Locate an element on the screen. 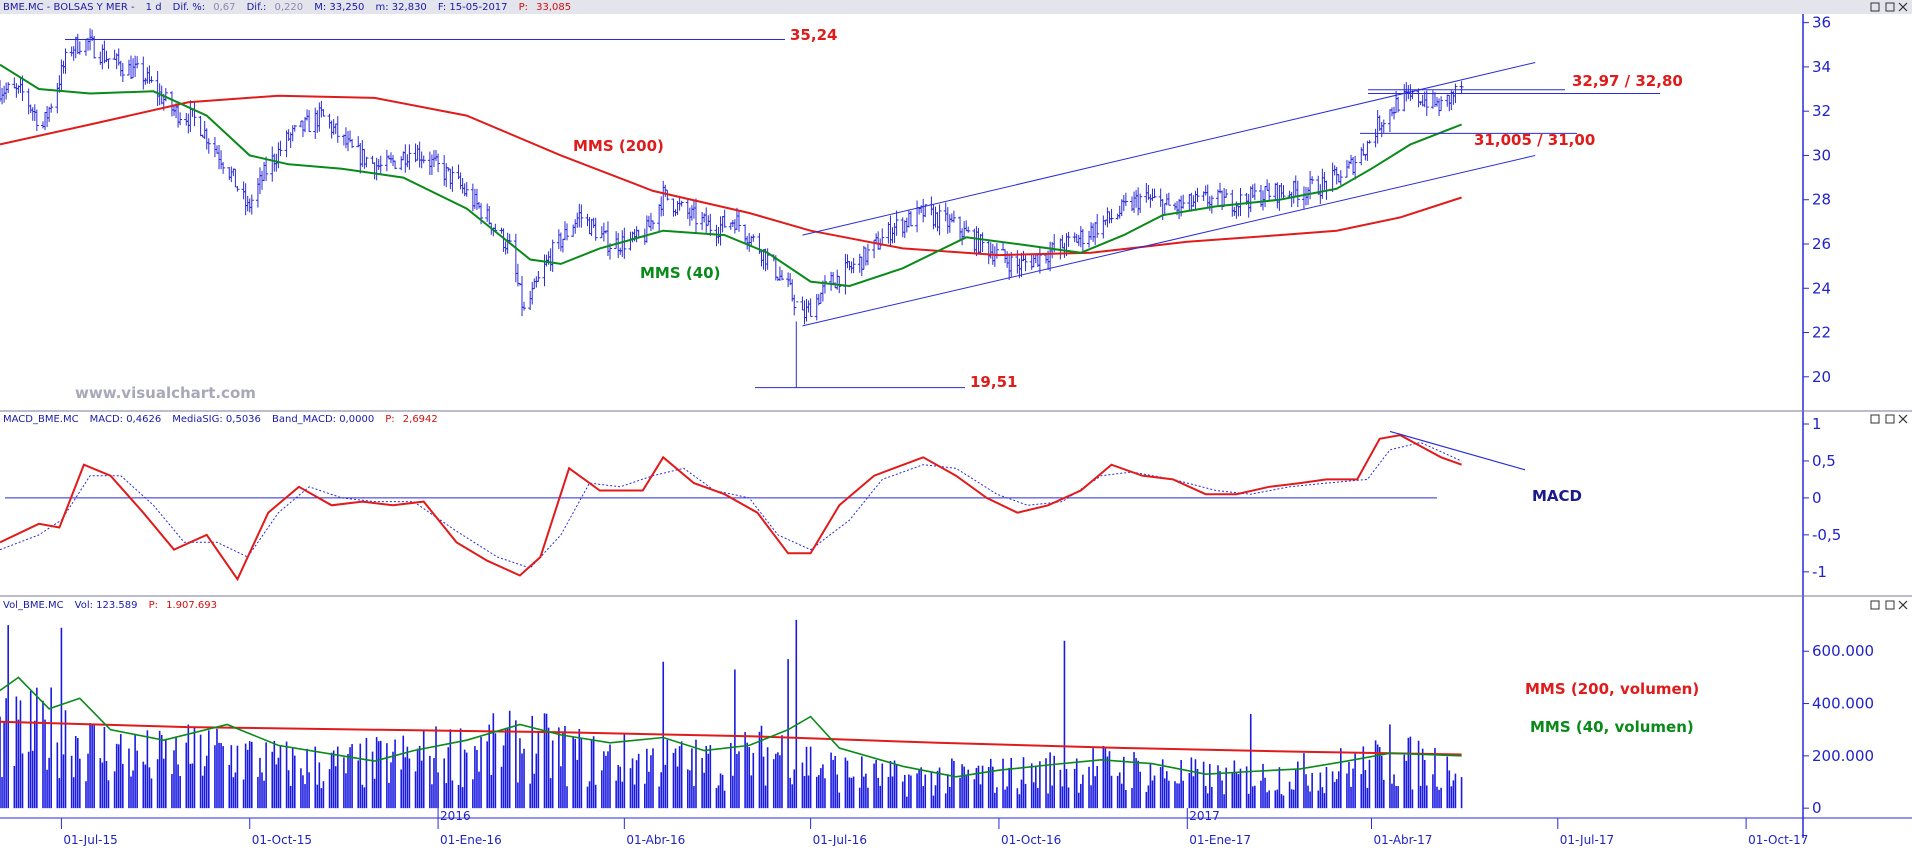  vol-mms200-line is located at coordinates (731, 738).